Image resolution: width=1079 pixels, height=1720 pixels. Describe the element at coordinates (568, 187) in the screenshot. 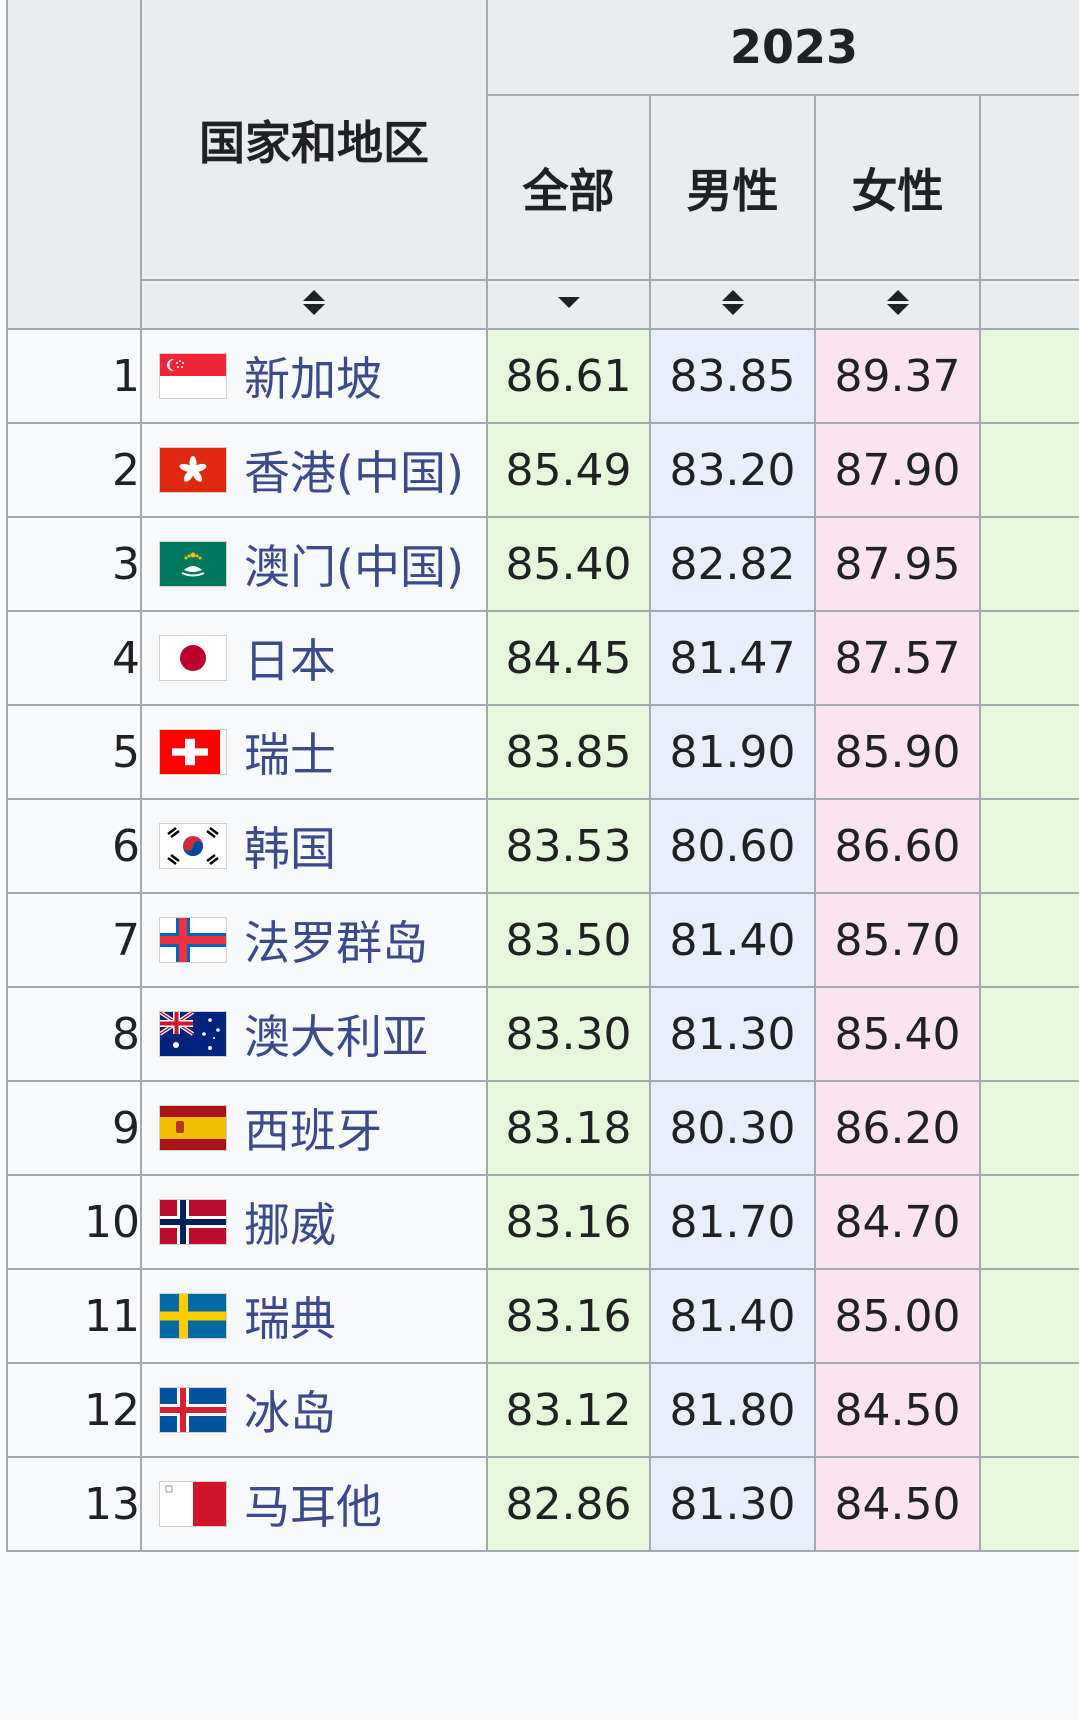

I see `all-header: 全部` at that location.